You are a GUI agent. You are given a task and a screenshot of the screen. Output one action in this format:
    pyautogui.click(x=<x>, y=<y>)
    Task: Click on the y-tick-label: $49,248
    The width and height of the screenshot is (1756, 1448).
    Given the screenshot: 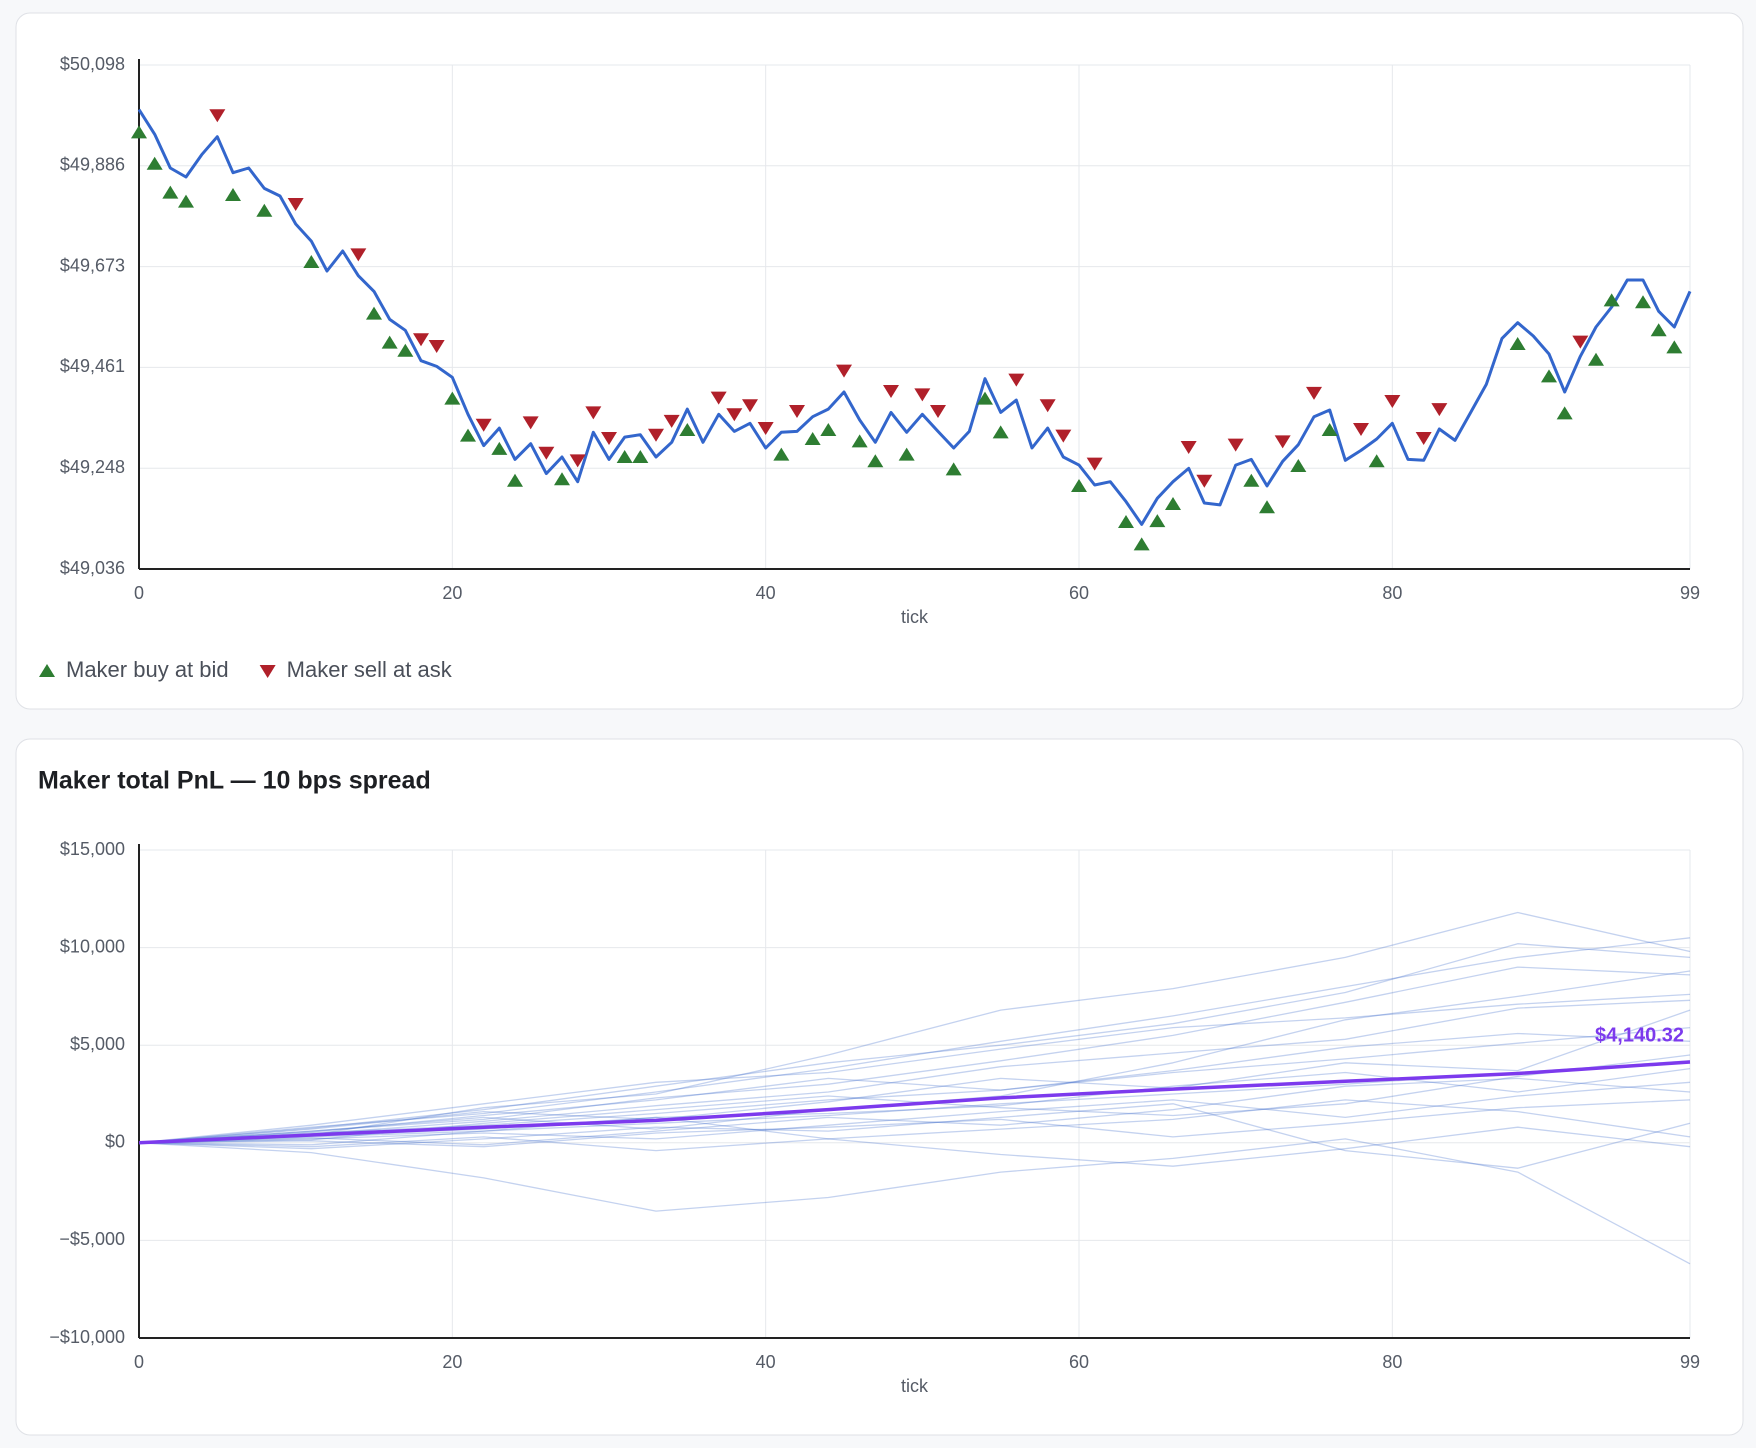 What is the action you would take?
    pyautogui.click(x=92, y=467)
    